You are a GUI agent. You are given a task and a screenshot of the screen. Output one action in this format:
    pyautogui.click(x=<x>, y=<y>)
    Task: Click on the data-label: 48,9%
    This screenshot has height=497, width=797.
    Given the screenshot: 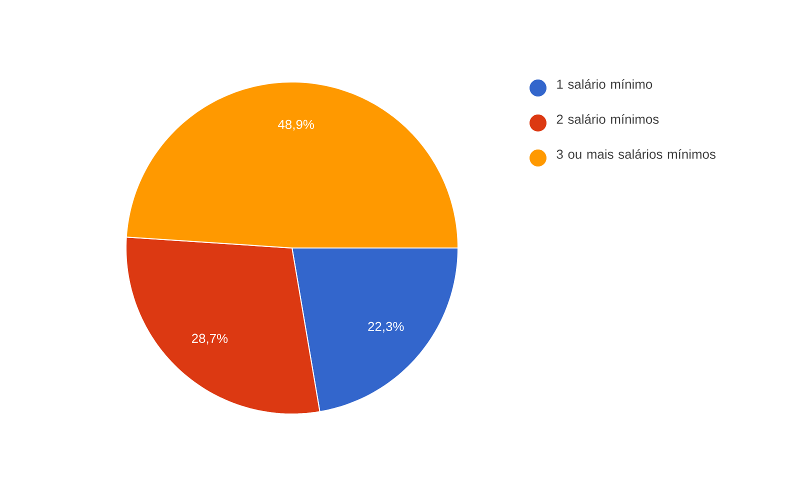 What is the action you would take?
    pyautogui.click(x=296, y=125)
    